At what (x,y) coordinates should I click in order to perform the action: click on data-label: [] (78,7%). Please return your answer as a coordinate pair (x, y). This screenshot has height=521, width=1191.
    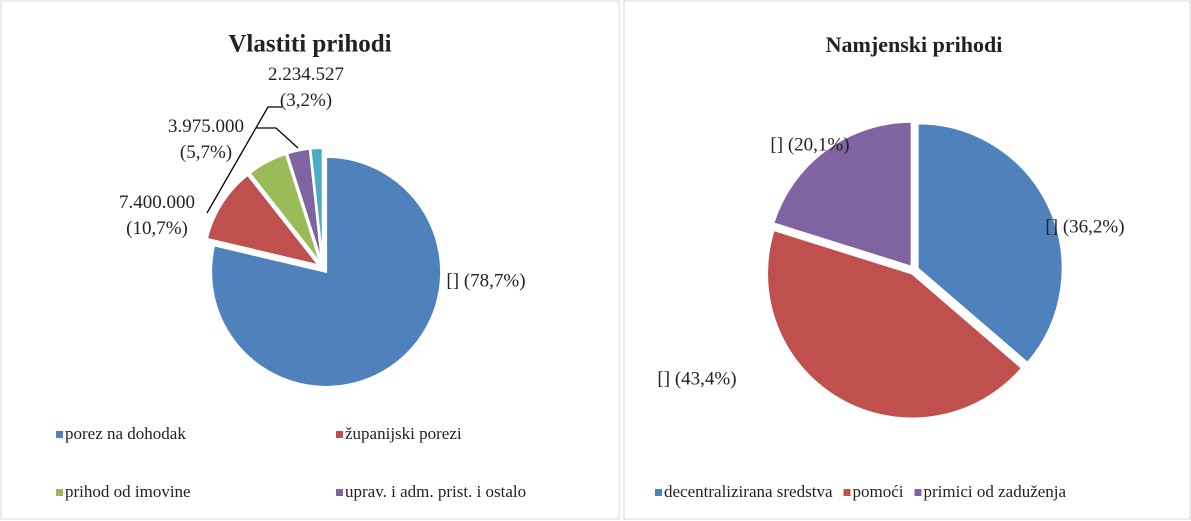
    Looking at the image, I should click on (485, 280).